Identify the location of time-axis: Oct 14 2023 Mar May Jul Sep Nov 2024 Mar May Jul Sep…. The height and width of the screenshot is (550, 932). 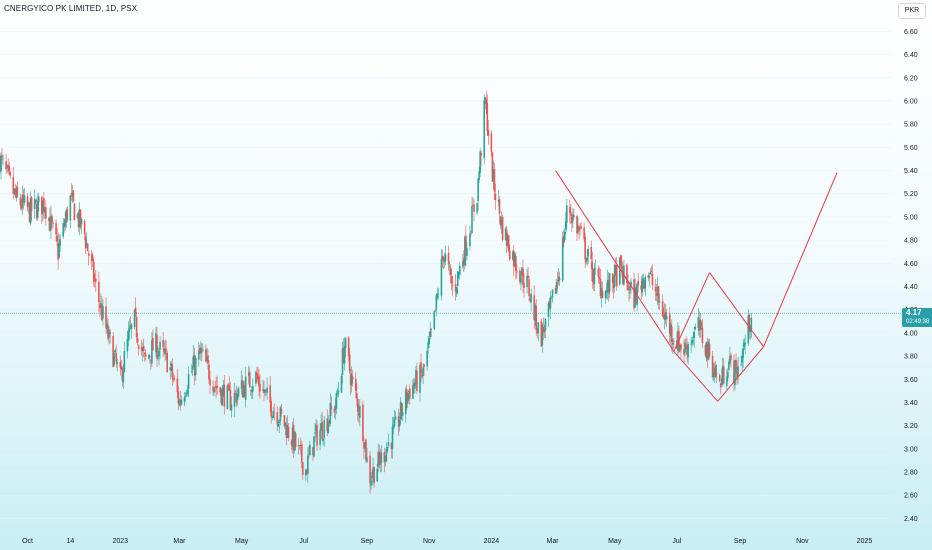
(447, 541).